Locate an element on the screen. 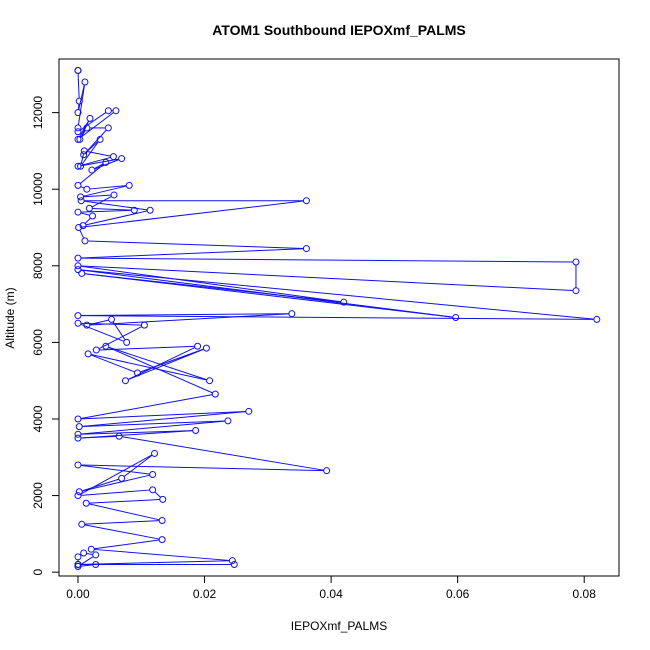 This screenshot has width=650, height=650. x-tick-label: 0.04 is located at coordinates (331, 594).